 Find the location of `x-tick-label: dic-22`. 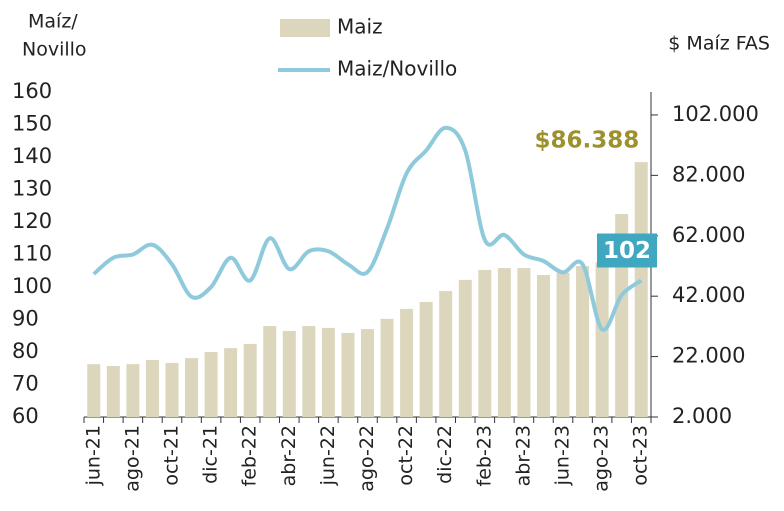

x-tick-label: dic-22 is located at coordinates (445, 454).